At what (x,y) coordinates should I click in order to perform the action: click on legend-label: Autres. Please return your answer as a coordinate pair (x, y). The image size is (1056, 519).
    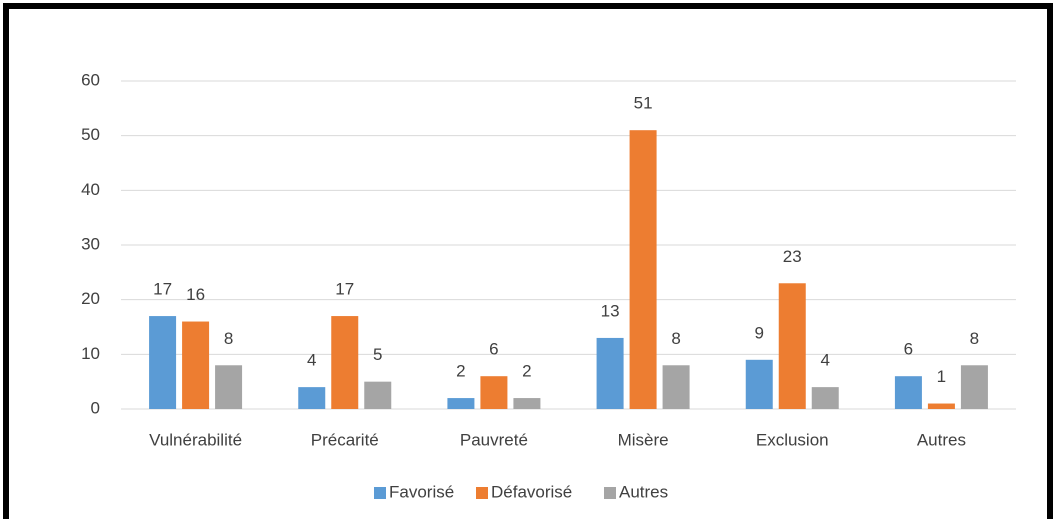
    Looking at the image, I should click on (643, 491).